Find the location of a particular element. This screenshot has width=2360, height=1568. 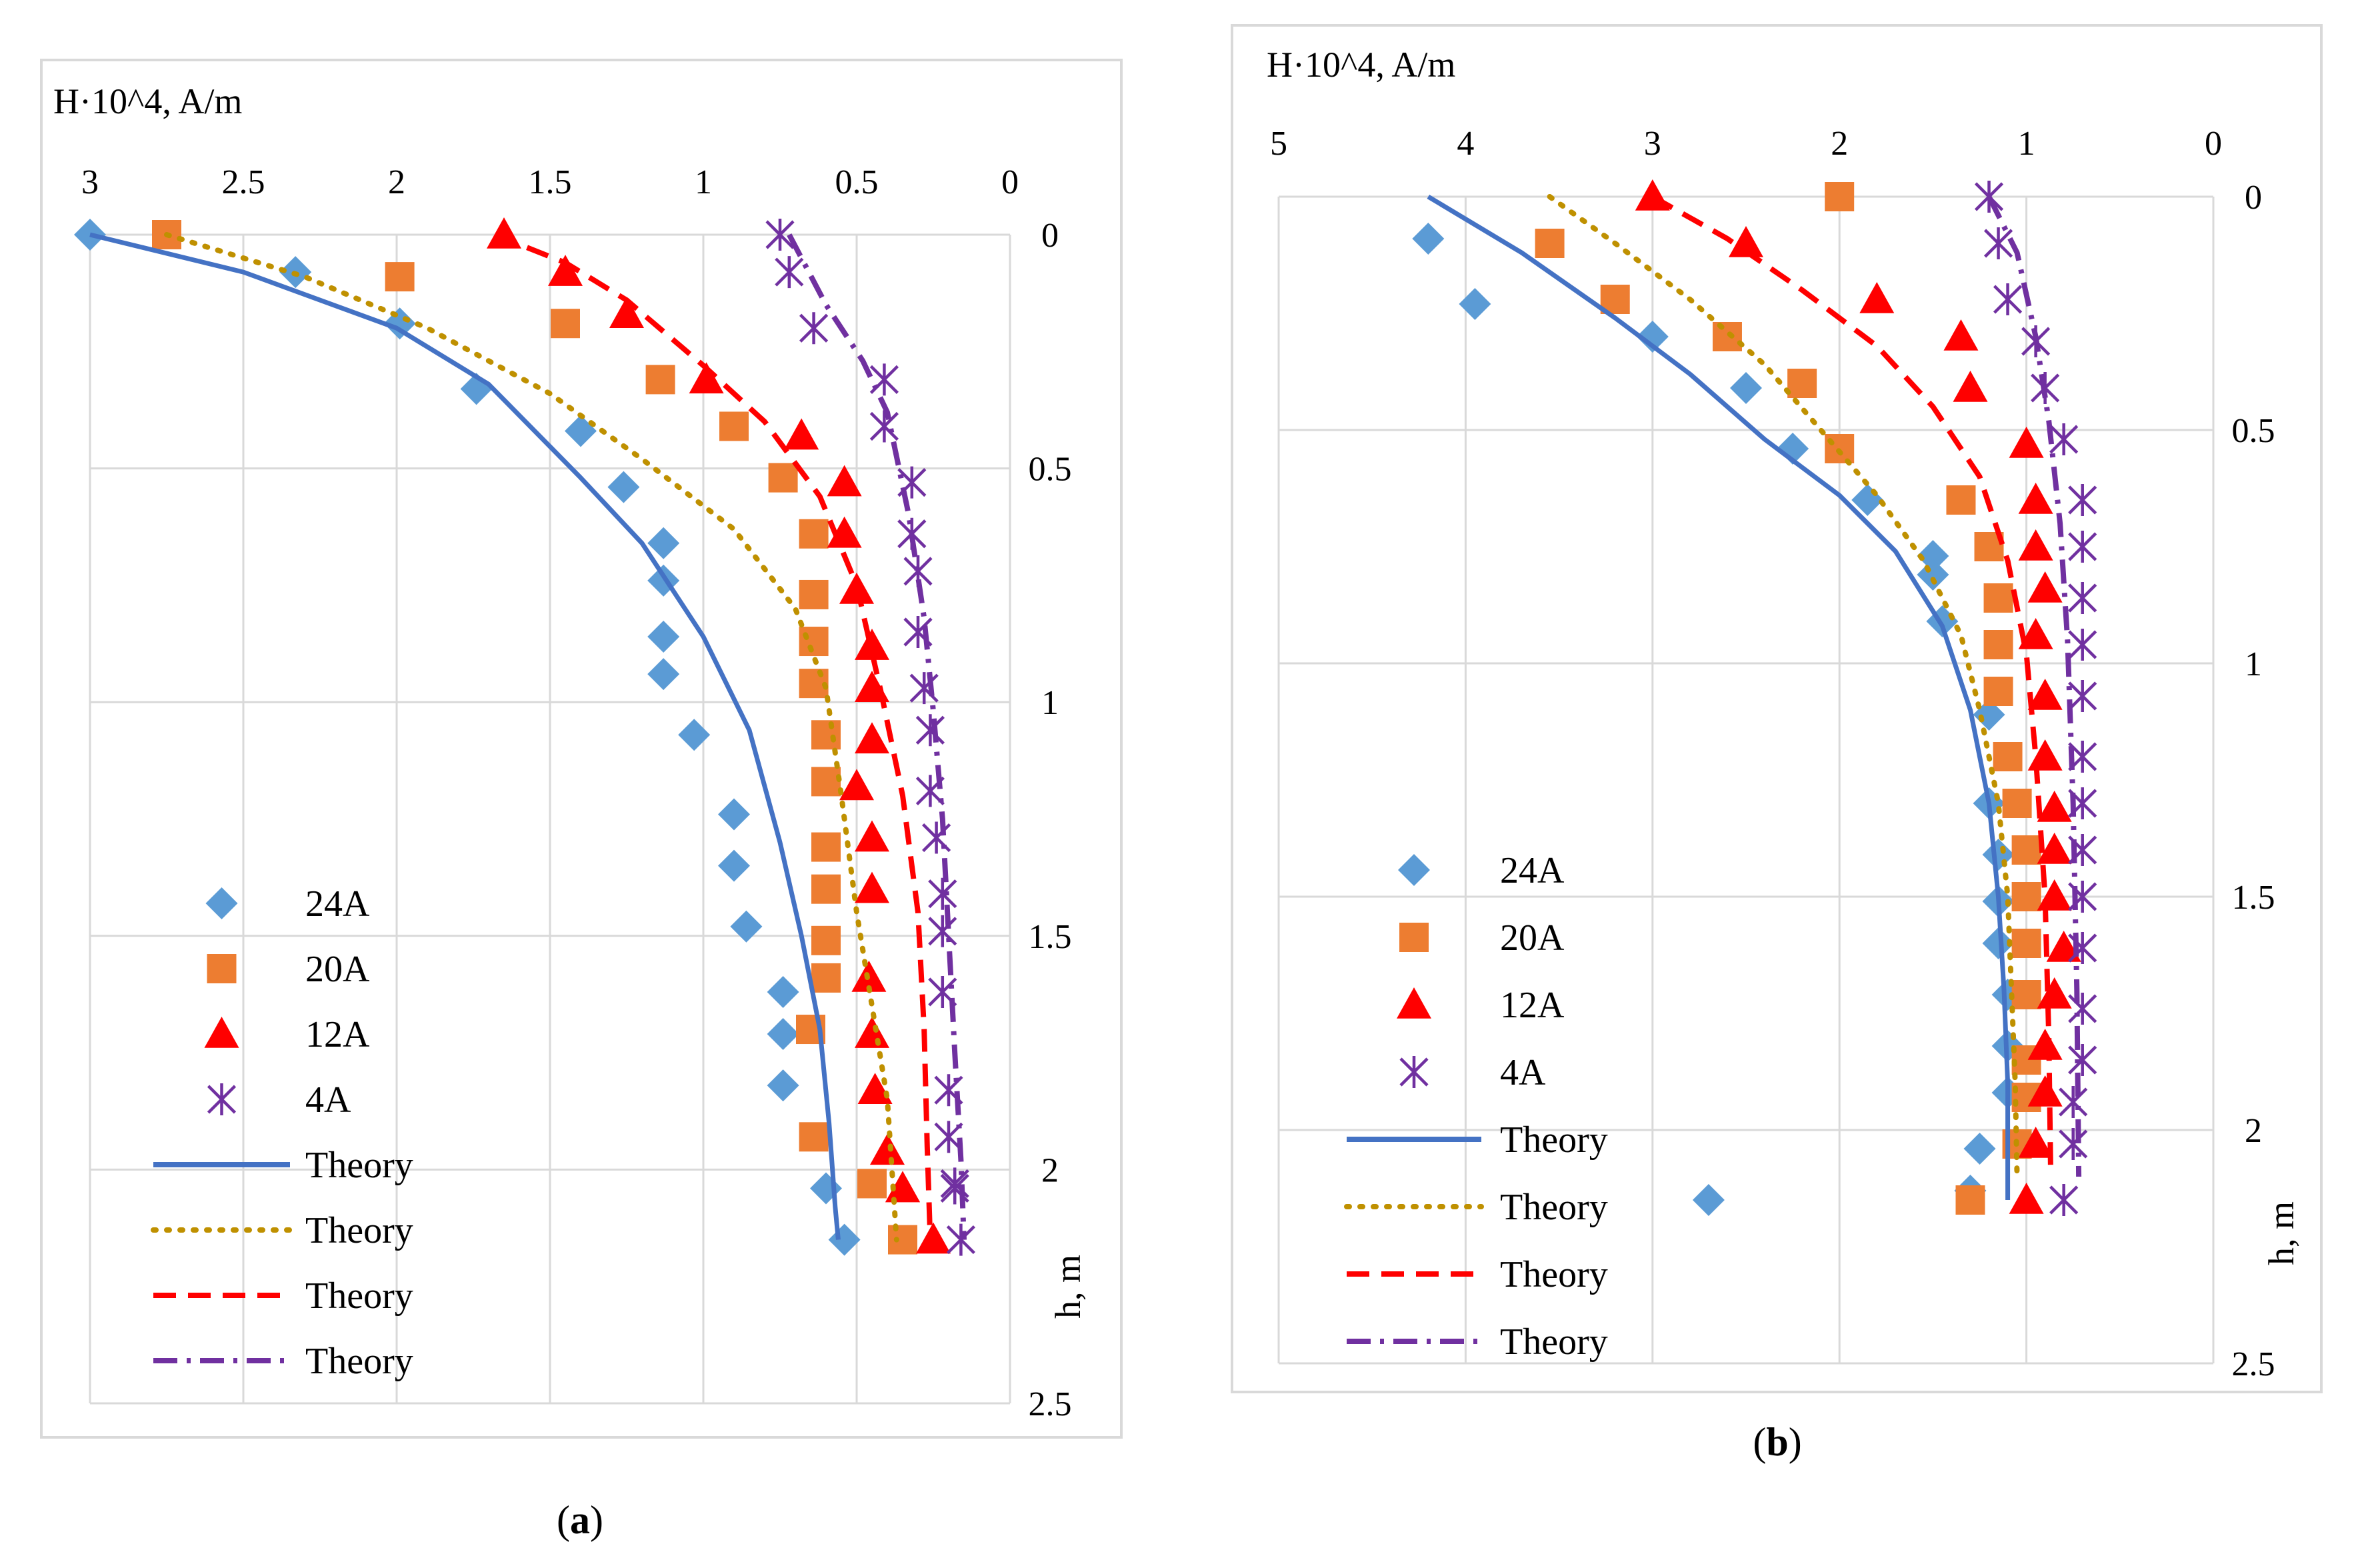

chart-a-x-tick-label: 1.5 is located at coordinates (550, 182).